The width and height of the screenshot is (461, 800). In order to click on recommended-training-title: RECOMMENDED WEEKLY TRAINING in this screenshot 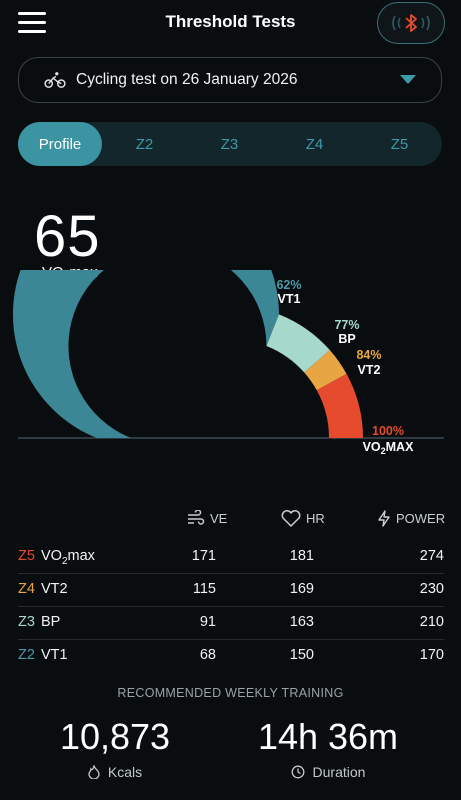, I will do `click(230, 693)`.